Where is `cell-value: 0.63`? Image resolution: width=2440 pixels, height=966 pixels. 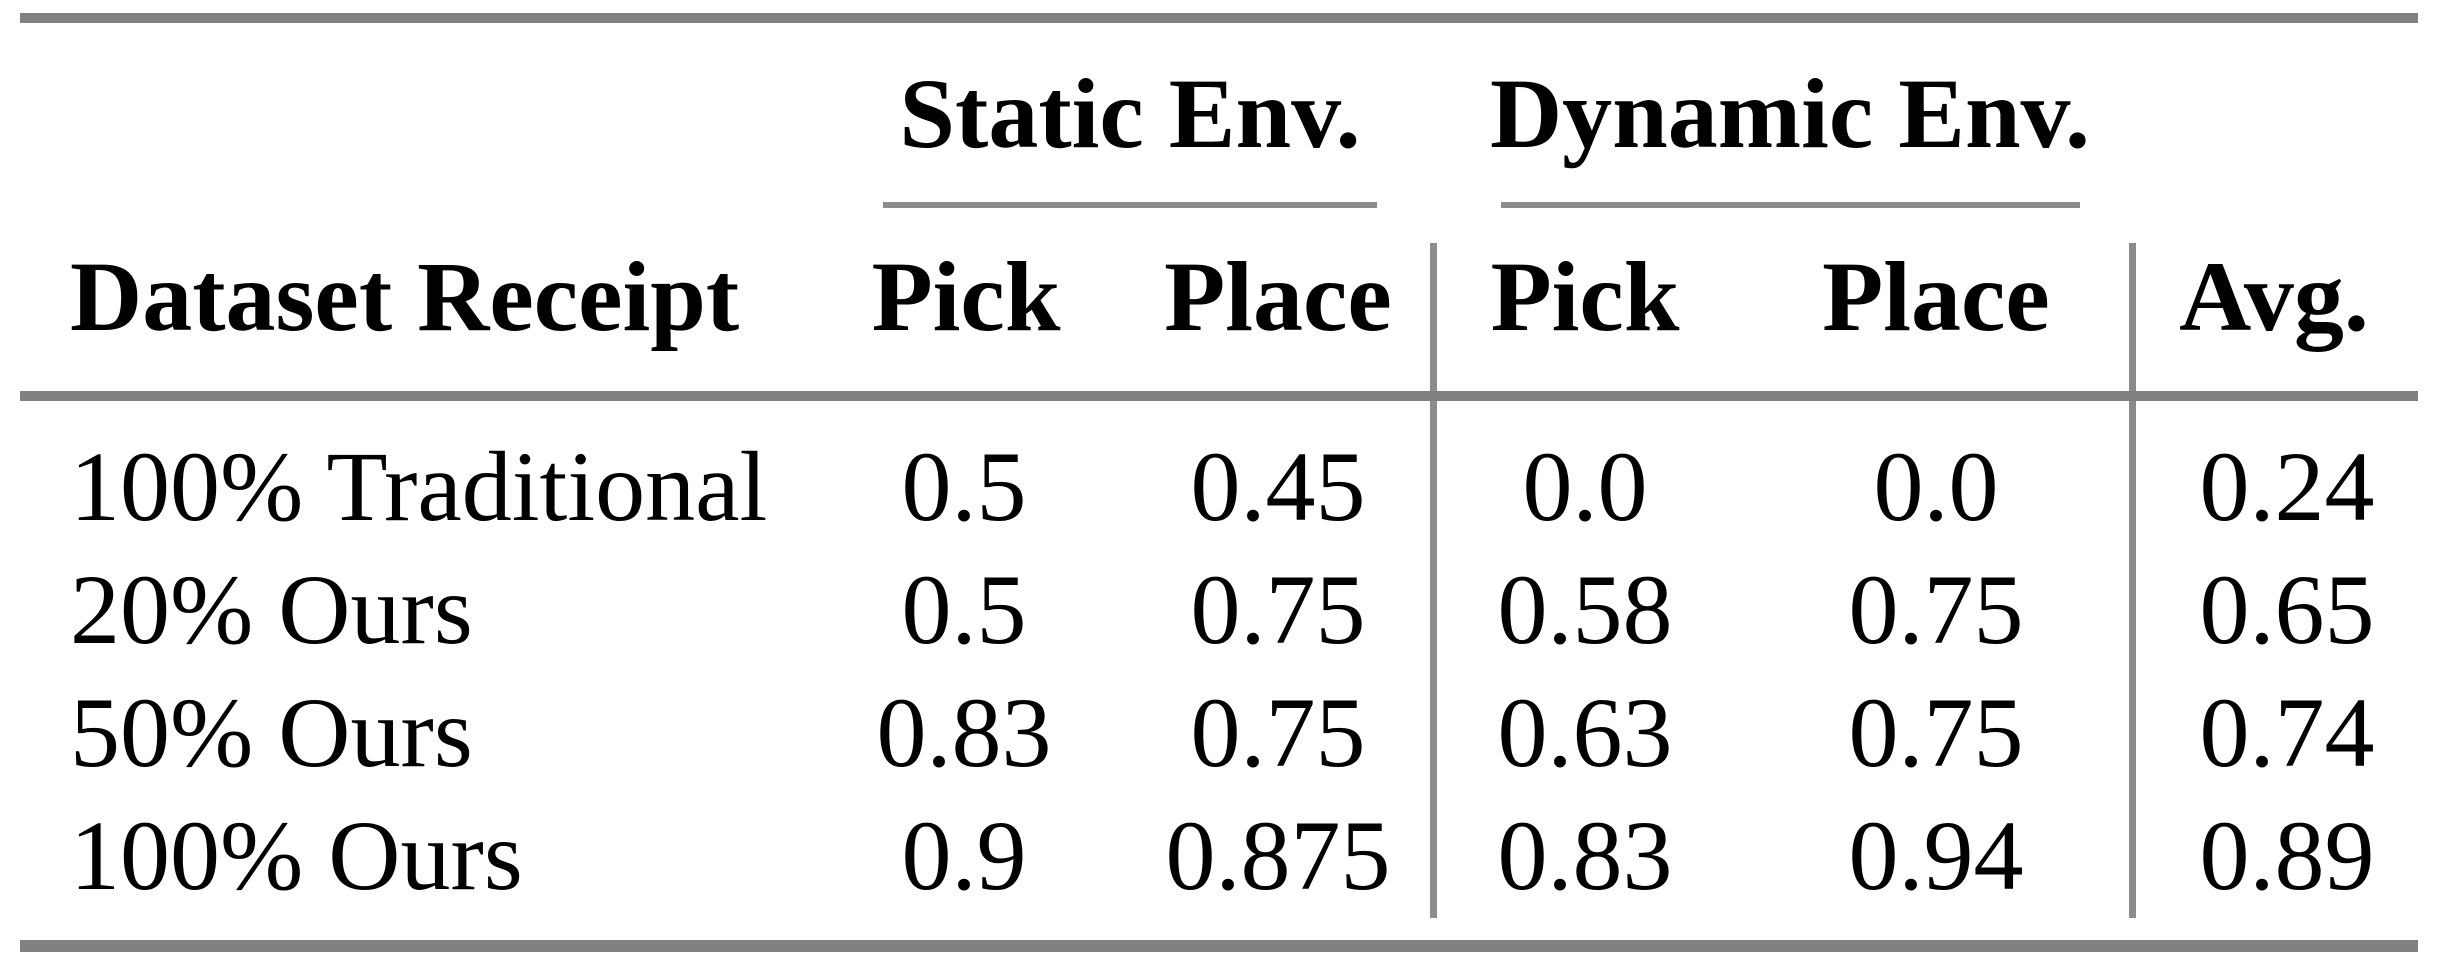
cell-value: 0.63 is located at coordinates (1585, 732).